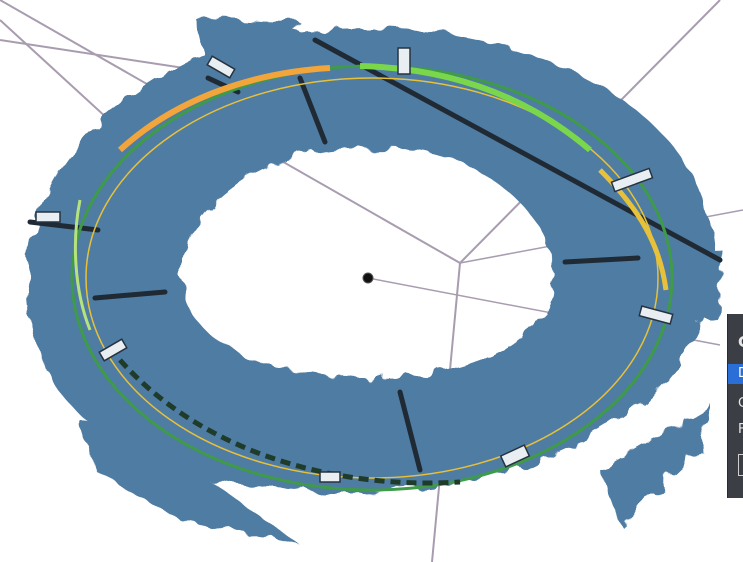  I want to click on axis-line-left, so click(60, 75).